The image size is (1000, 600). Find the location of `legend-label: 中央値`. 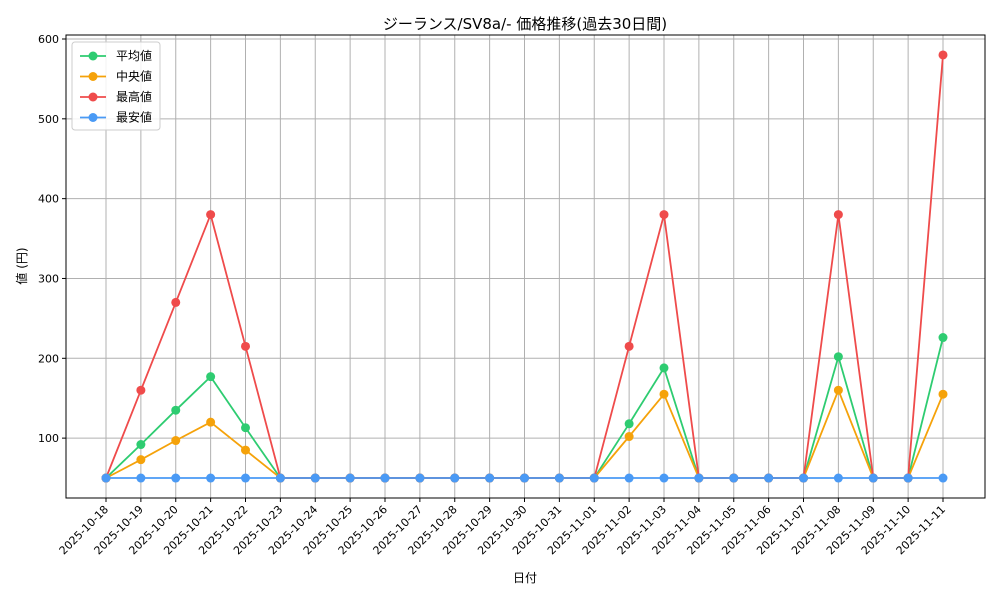

legend-label: 中央値 is located at coordinates (134, 76).